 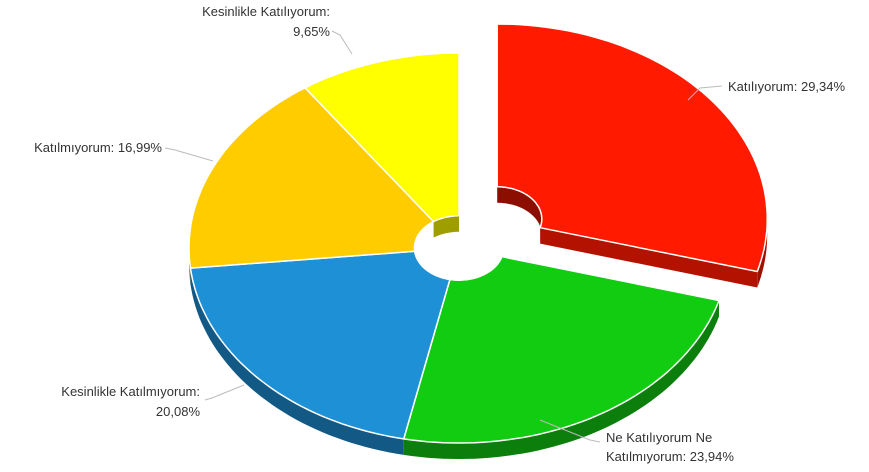 What do you see at coordinates (311, 31) in the screenshot?
I see `slice-5-label-line-2: 9,65%` at bounding box center [311, 31].